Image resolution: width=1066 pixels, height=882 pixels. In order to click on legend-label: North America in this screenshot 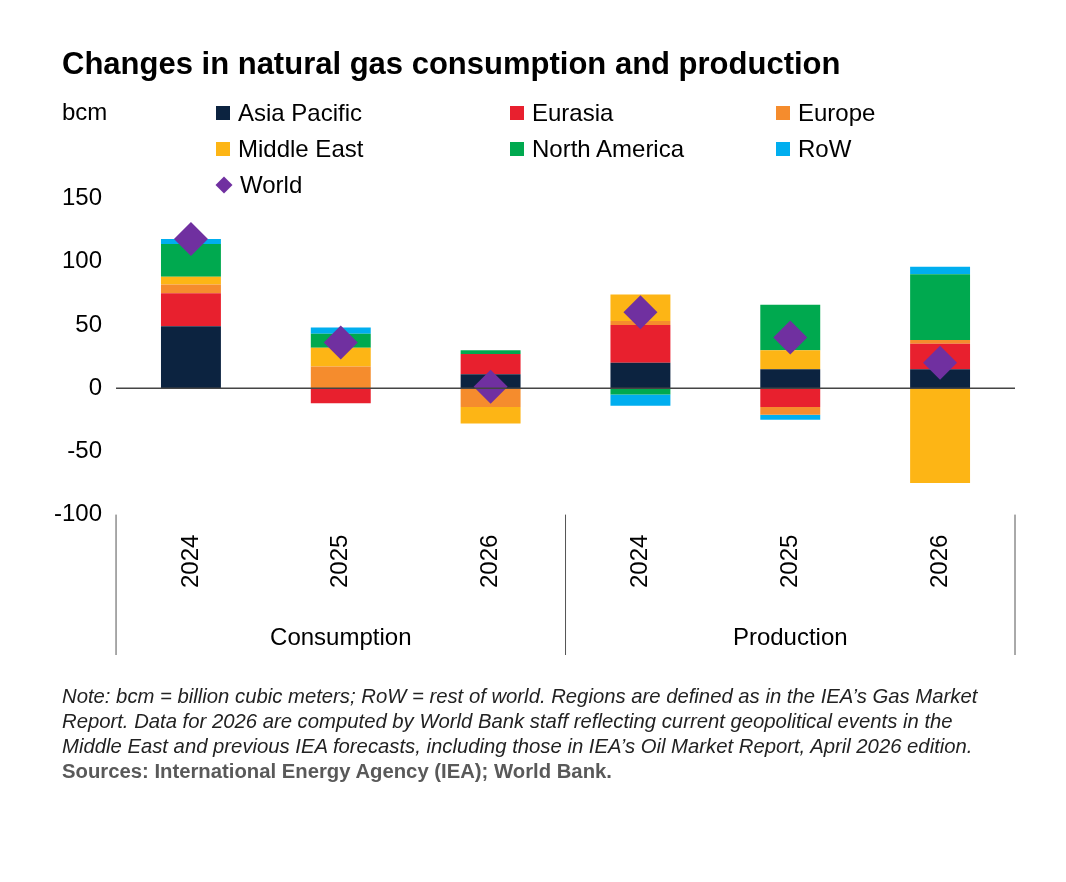, I will do `click(608, 148)`.